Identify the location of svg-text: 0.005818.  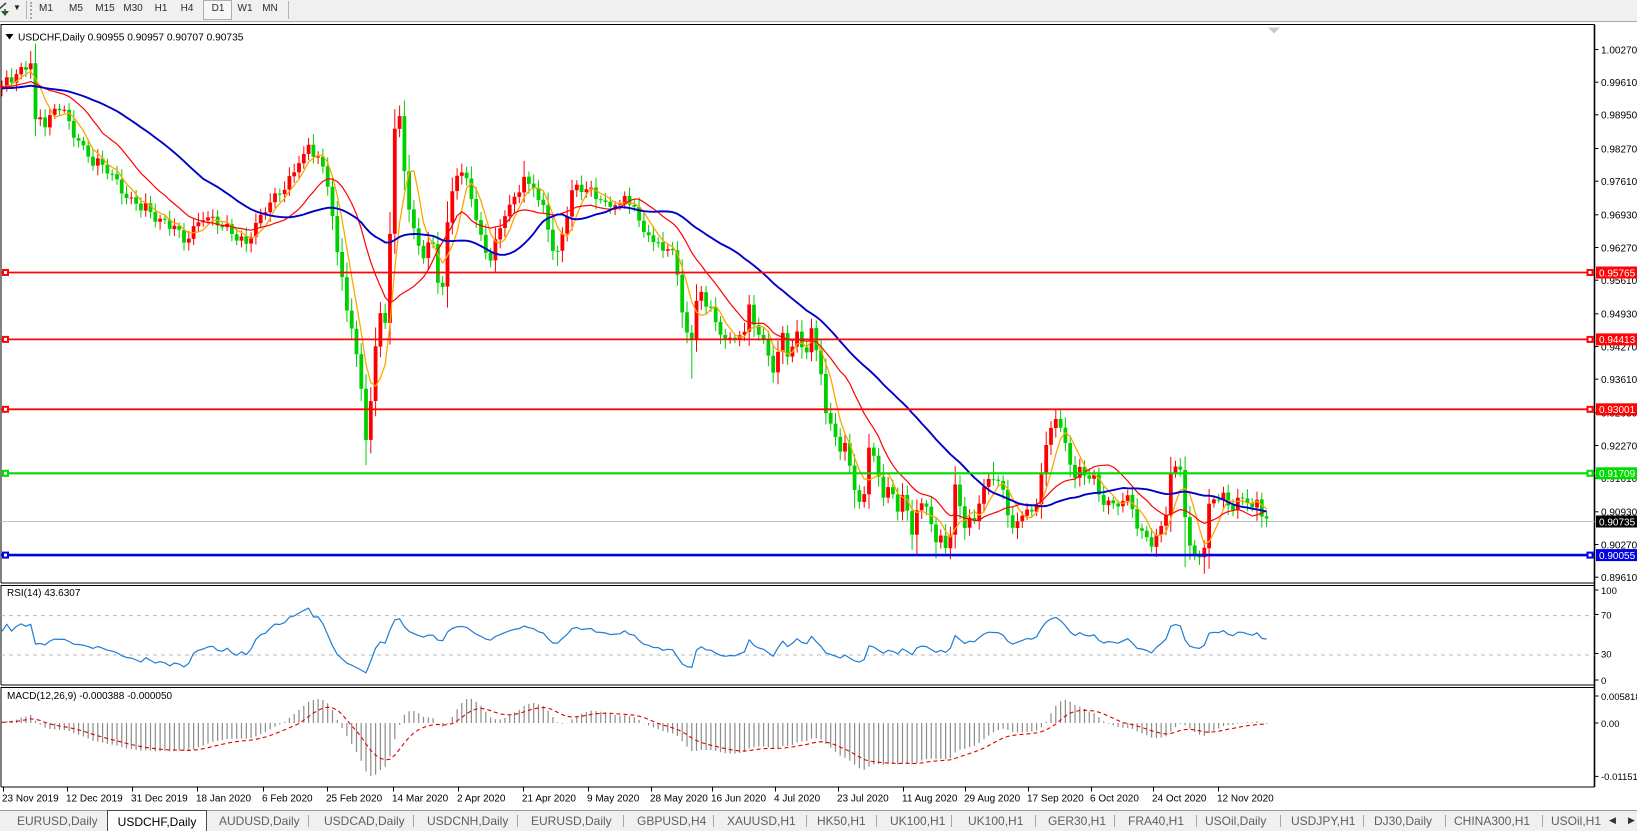
(1619, 697).